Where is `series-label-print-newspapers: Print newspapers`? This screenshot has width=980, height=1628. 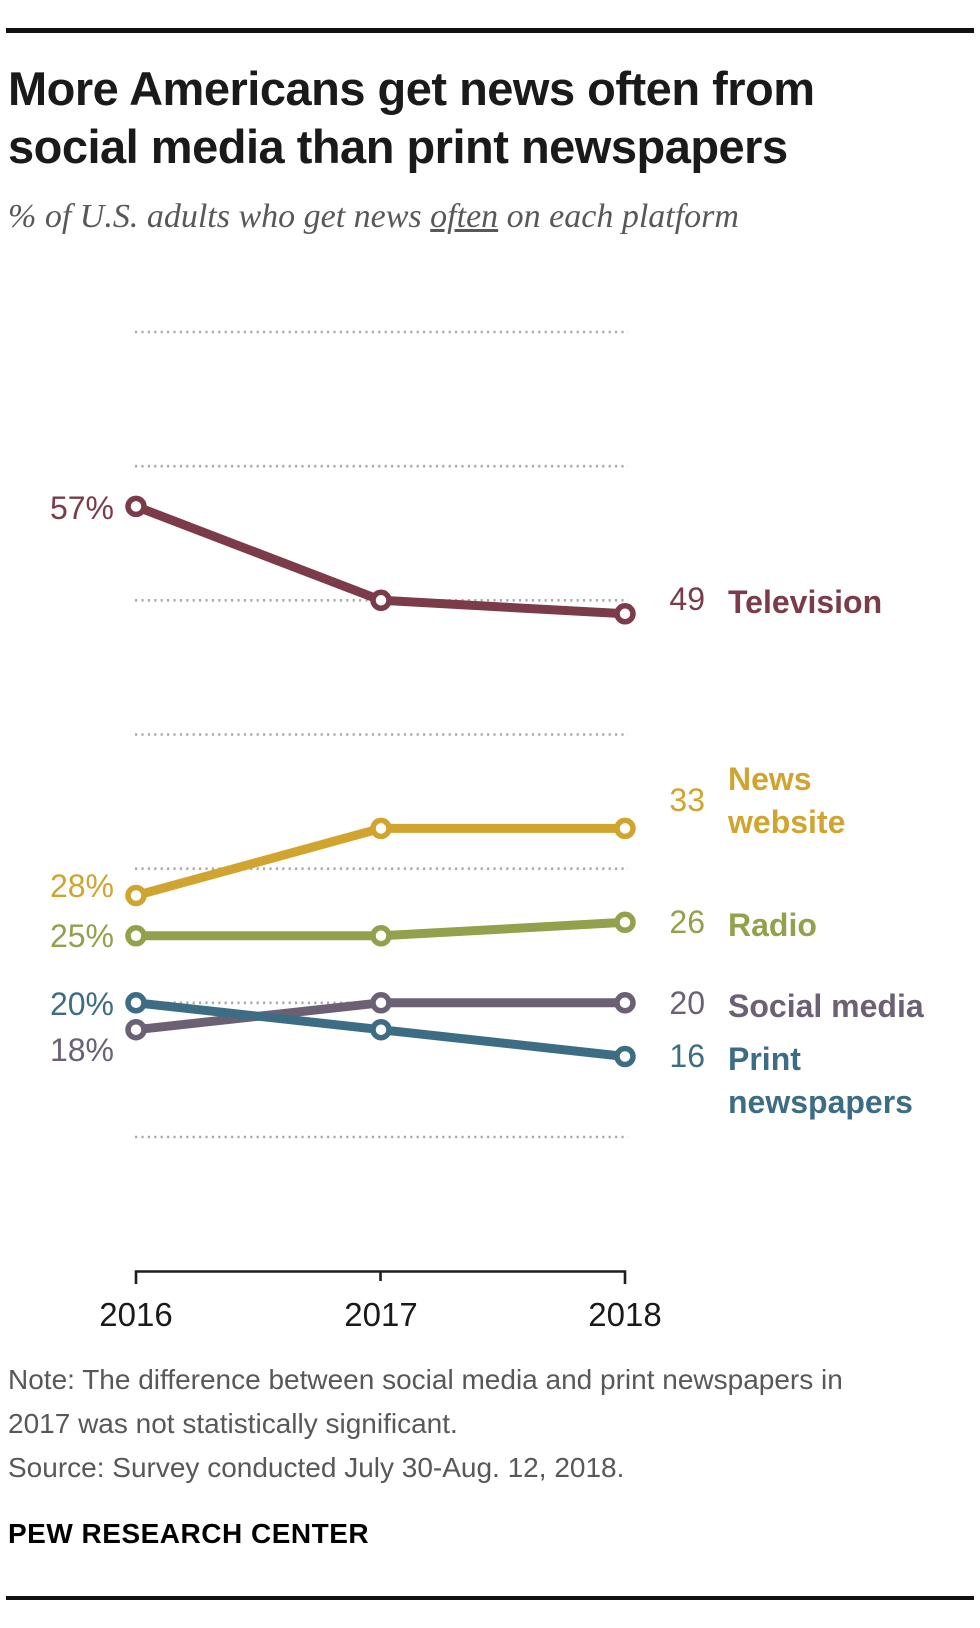 series-label-print-newspapers: Print newspapers is located at coordinates (820, 1081).